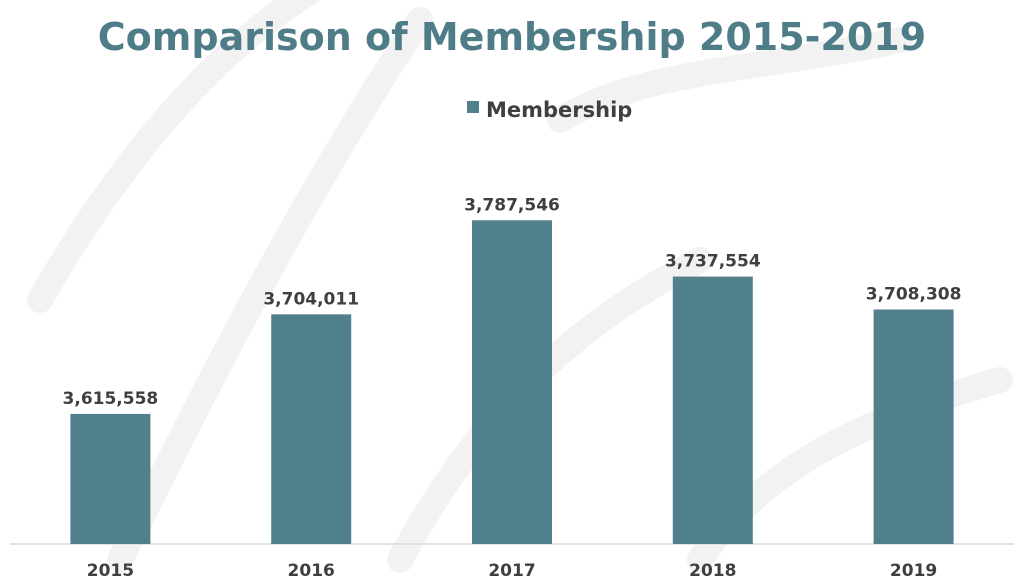 The height and width of the screenshot is (583, 1024). I want to click on legend-swatch, so click(473, 107).